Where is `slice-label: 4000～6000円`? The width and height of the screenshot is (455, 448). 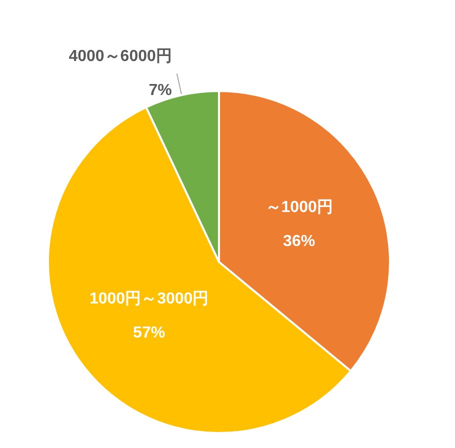
slice-label: 4000～6000円 is located at coordinates (120, 57).